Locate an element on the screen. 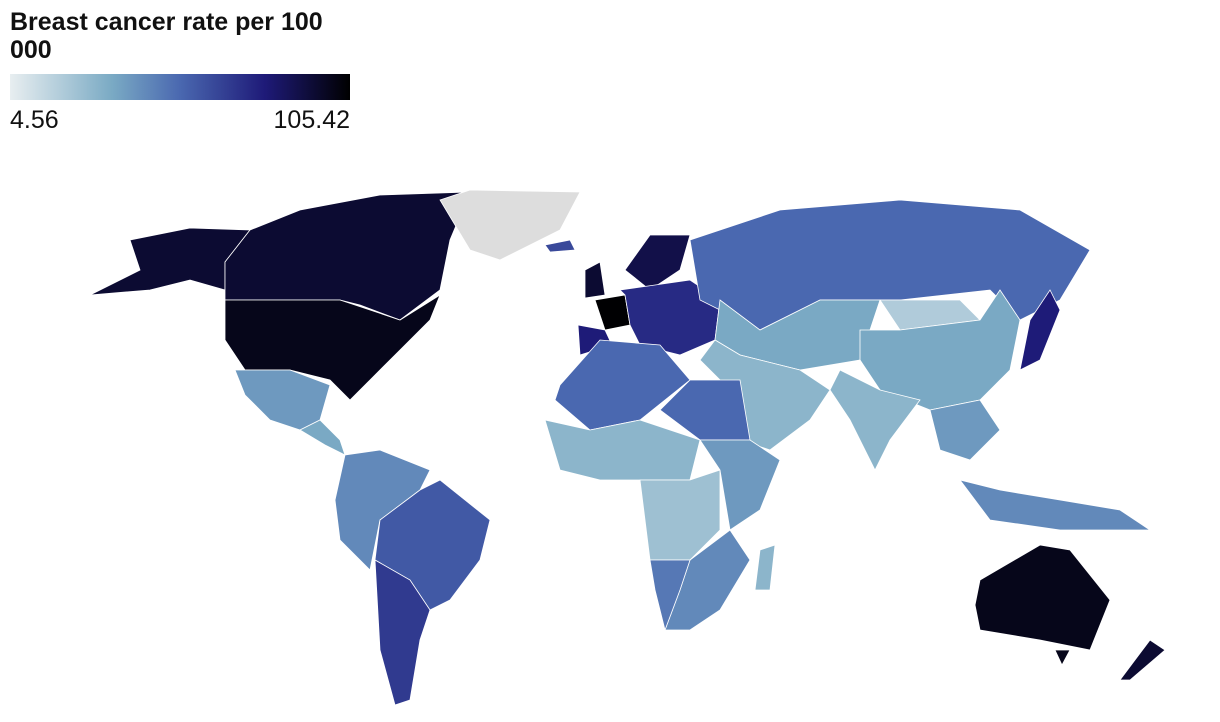  scale-min-label: 4.56 is located at coordinates (34, 120).